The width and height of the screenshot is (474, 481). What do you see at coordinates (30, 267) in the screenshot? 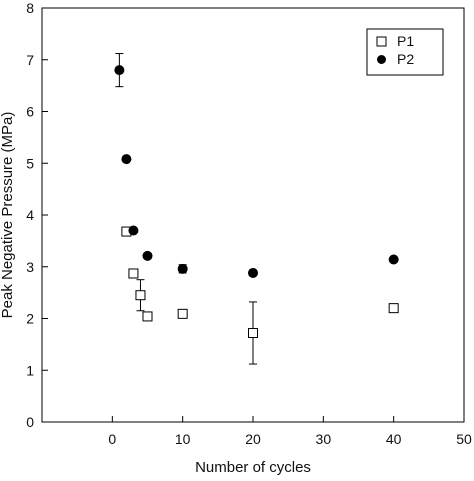
I see `y-tick-label: 3` at bounding box center [30, 267].